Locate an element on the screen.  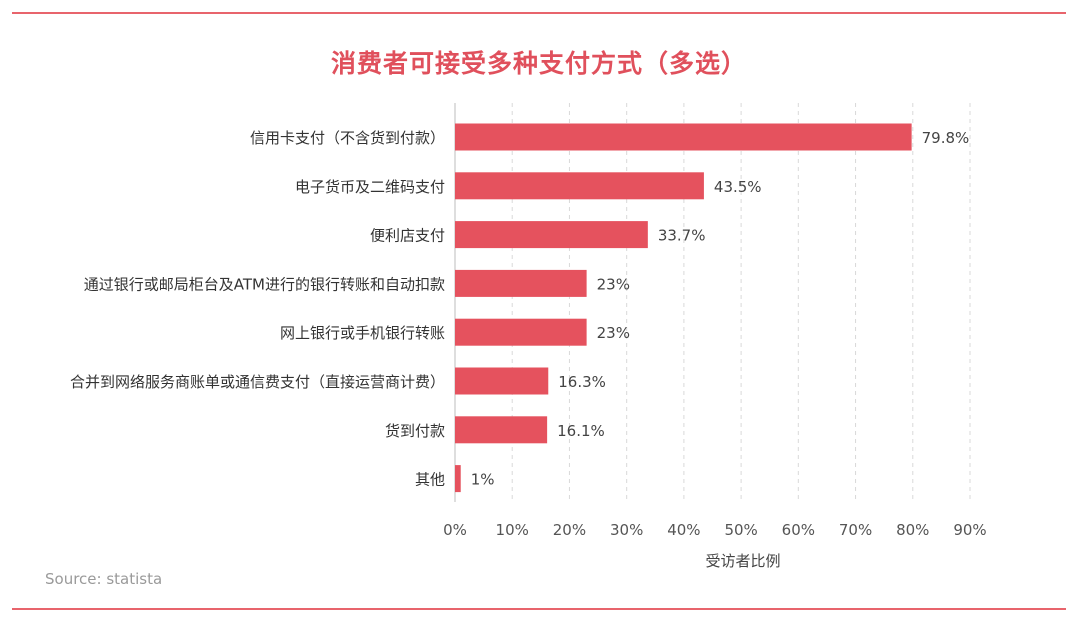
category-label: 电子货币及二维码支付 is located at coordinates (370, 187).